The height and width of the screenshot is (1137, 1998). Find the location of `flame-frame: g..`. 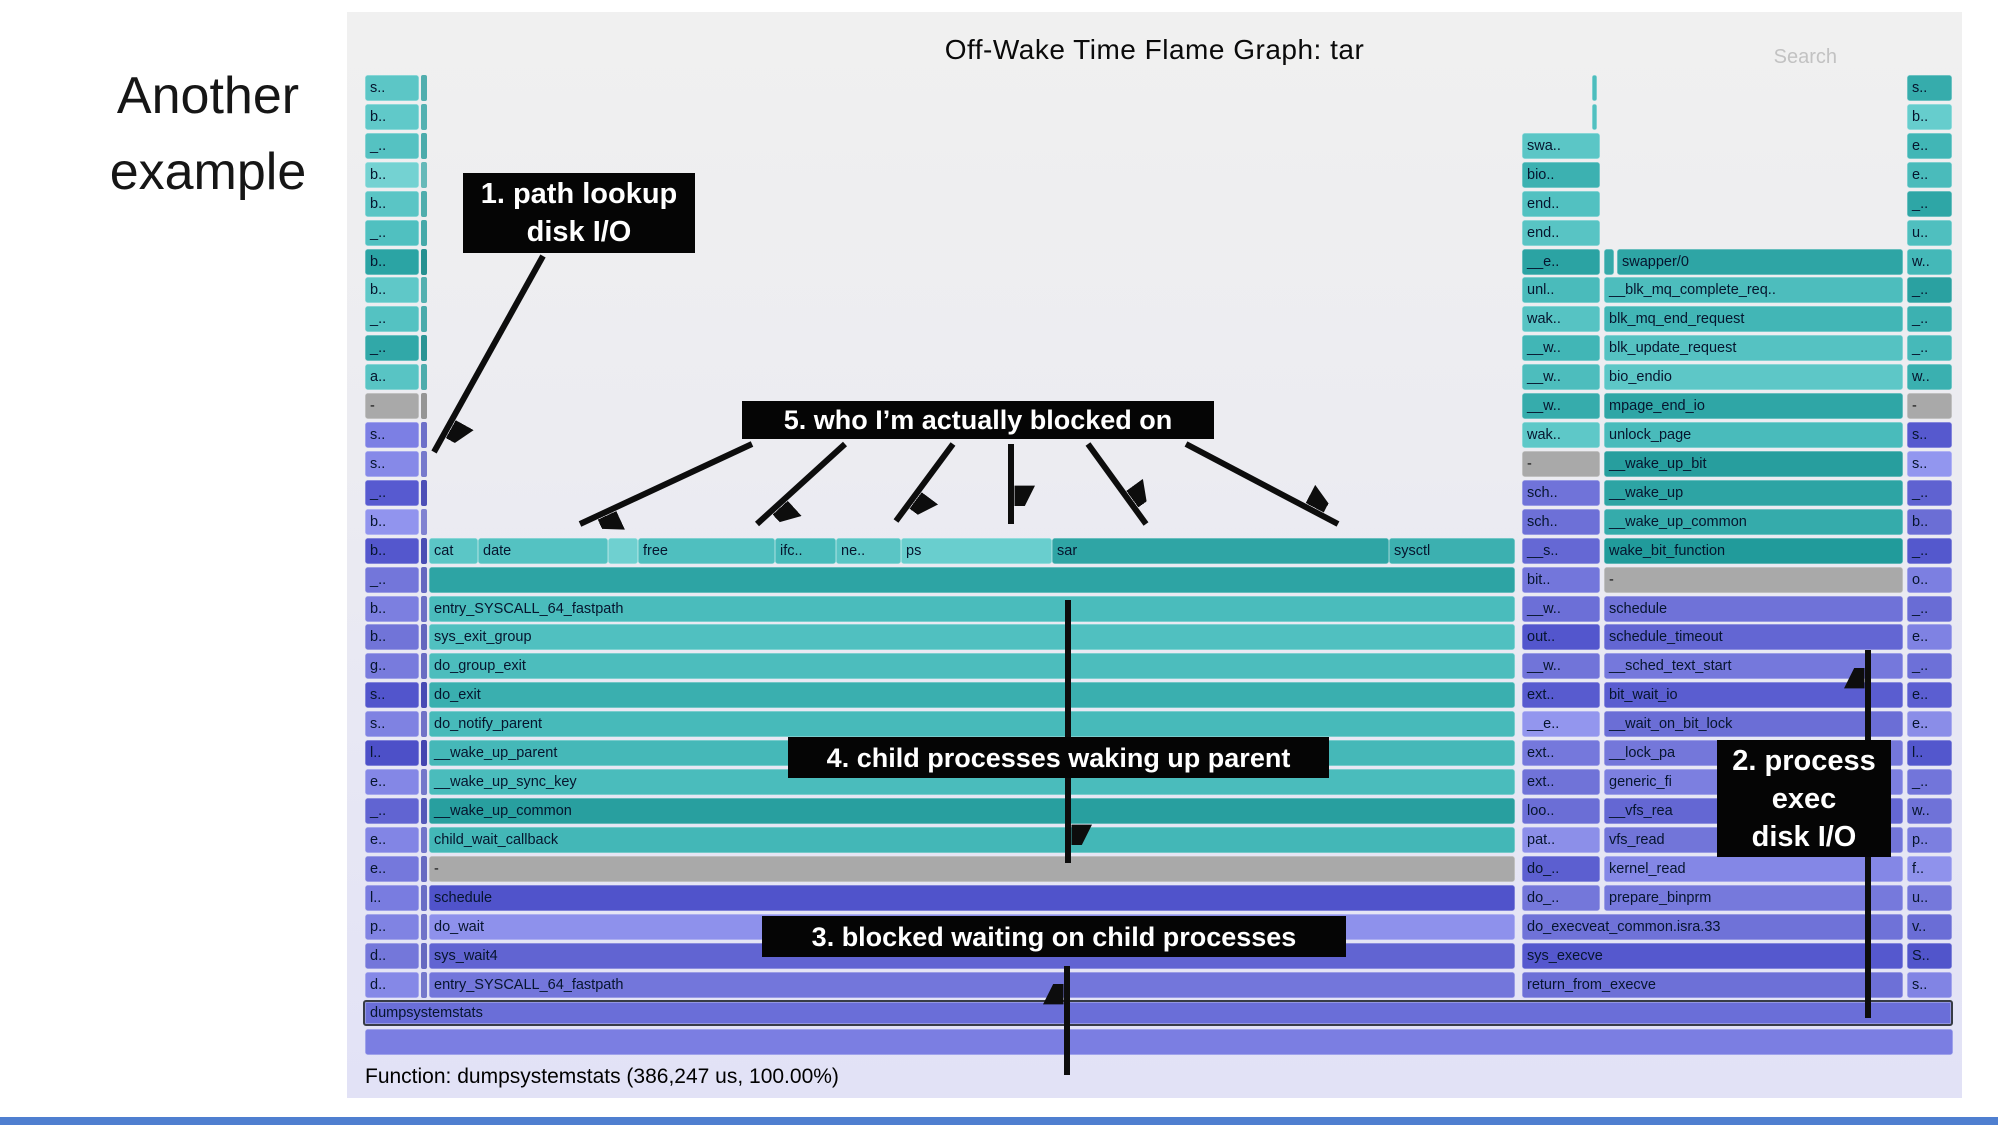

flame-frame: g.. is located at coordinates (392, 666).